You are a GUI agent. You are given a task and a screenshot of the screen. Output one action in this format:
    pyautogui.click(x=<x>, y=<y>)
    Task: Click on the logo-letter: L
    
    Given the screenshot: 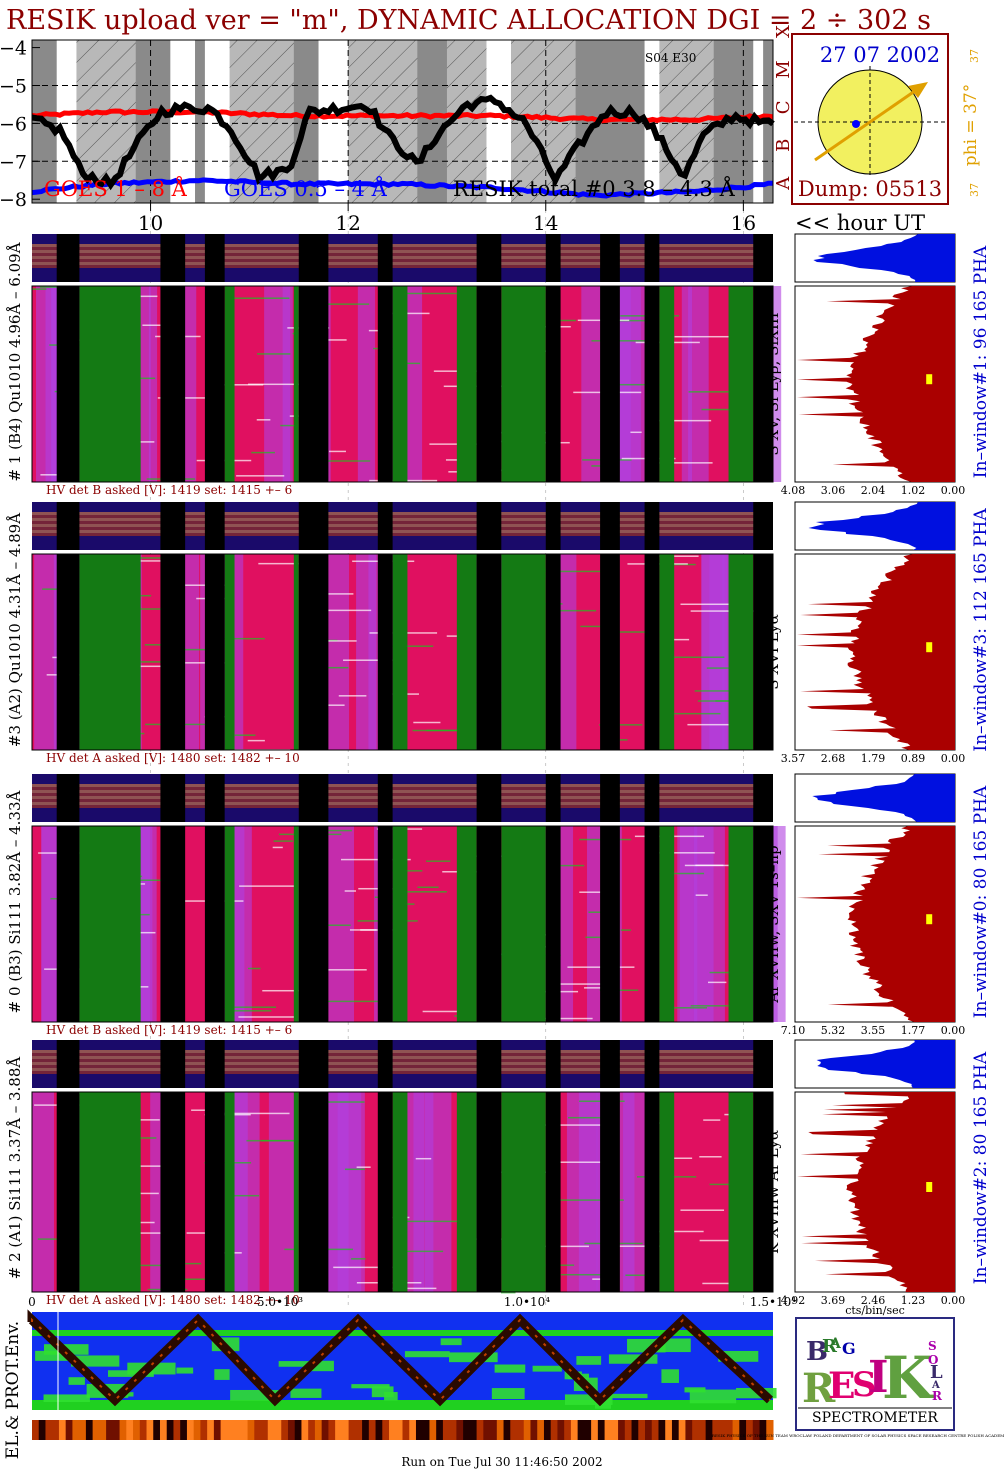 What is the action you would take?
    pyautogui.click(x=936, y=1372)
    